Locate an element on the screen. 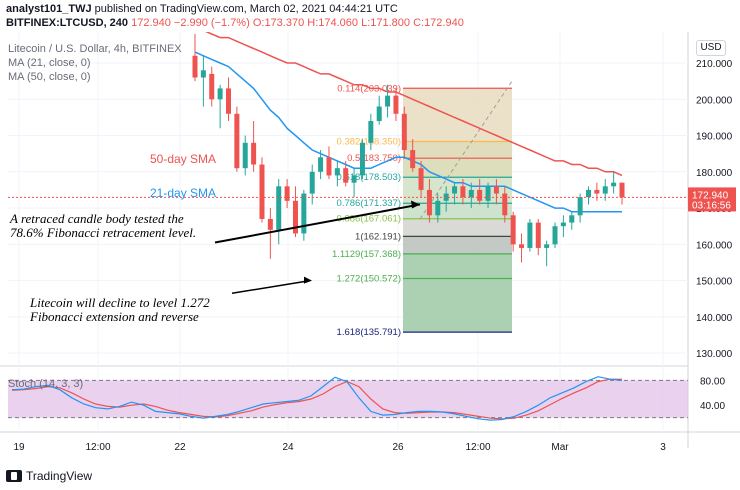 The height and width of the screenshot is (490, 740). price-change: −2.990 (−1.7%) is located at coordinates (211, 23).